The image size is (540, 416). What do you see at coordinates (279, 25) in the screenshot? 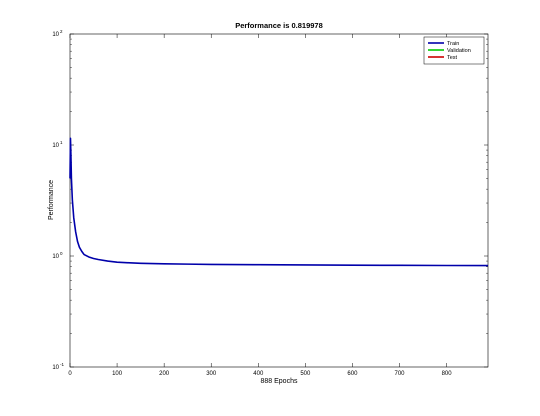
I see `chart-title: Performance is 0.819978` at bounding box center [279, 25].